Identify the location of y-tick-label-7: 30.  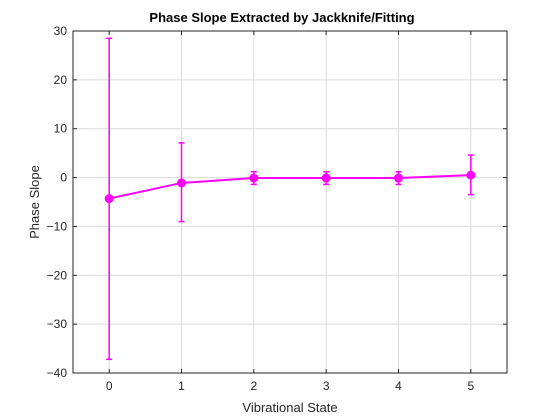
(61, 31).